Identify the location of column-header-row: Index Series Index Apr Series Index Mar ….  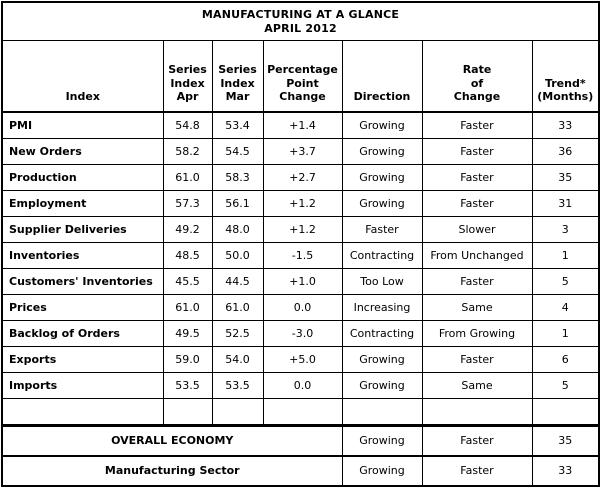
(300, 76).